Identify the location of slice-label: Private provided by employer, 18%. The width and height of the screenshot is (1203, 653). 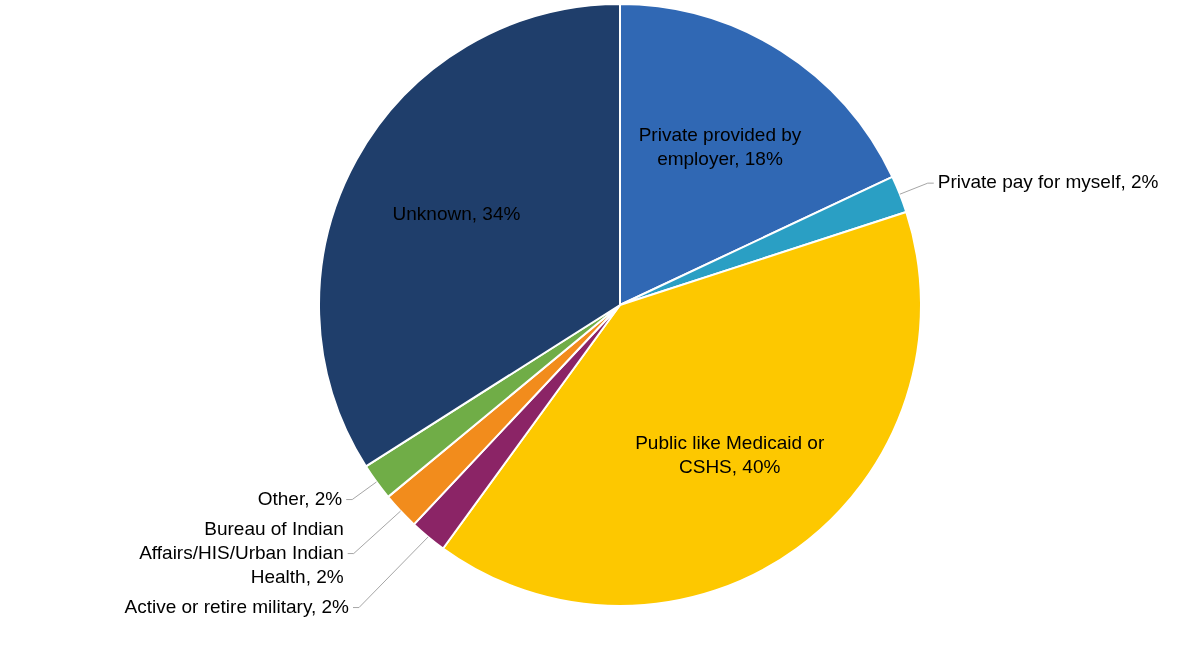
(720, 146).